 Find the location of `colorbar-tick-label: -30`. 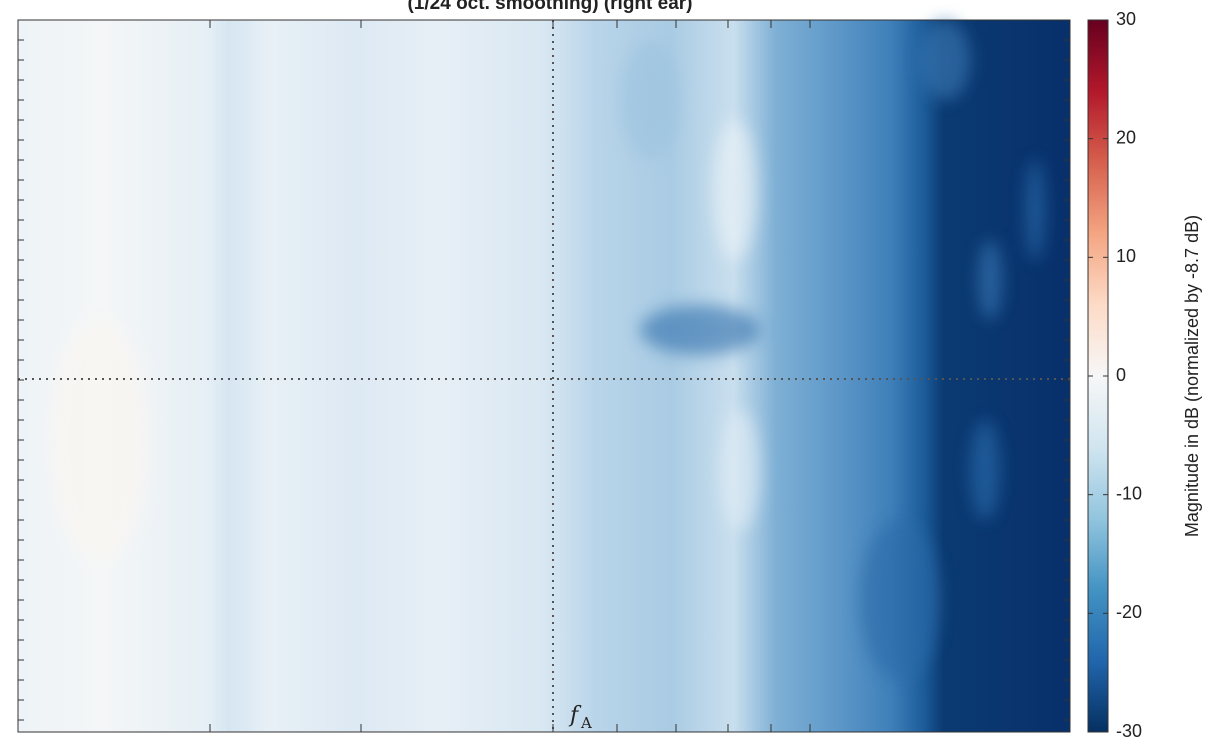

colorbar-tick-label: -30 is located at coordinates (1129, 731).